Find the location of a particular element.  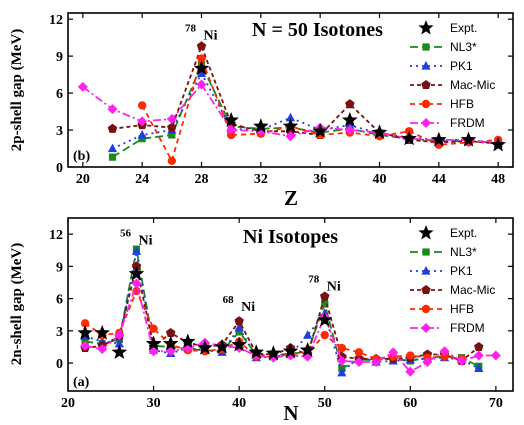

legend-label: NL3* is located at coordinates (463, 47).